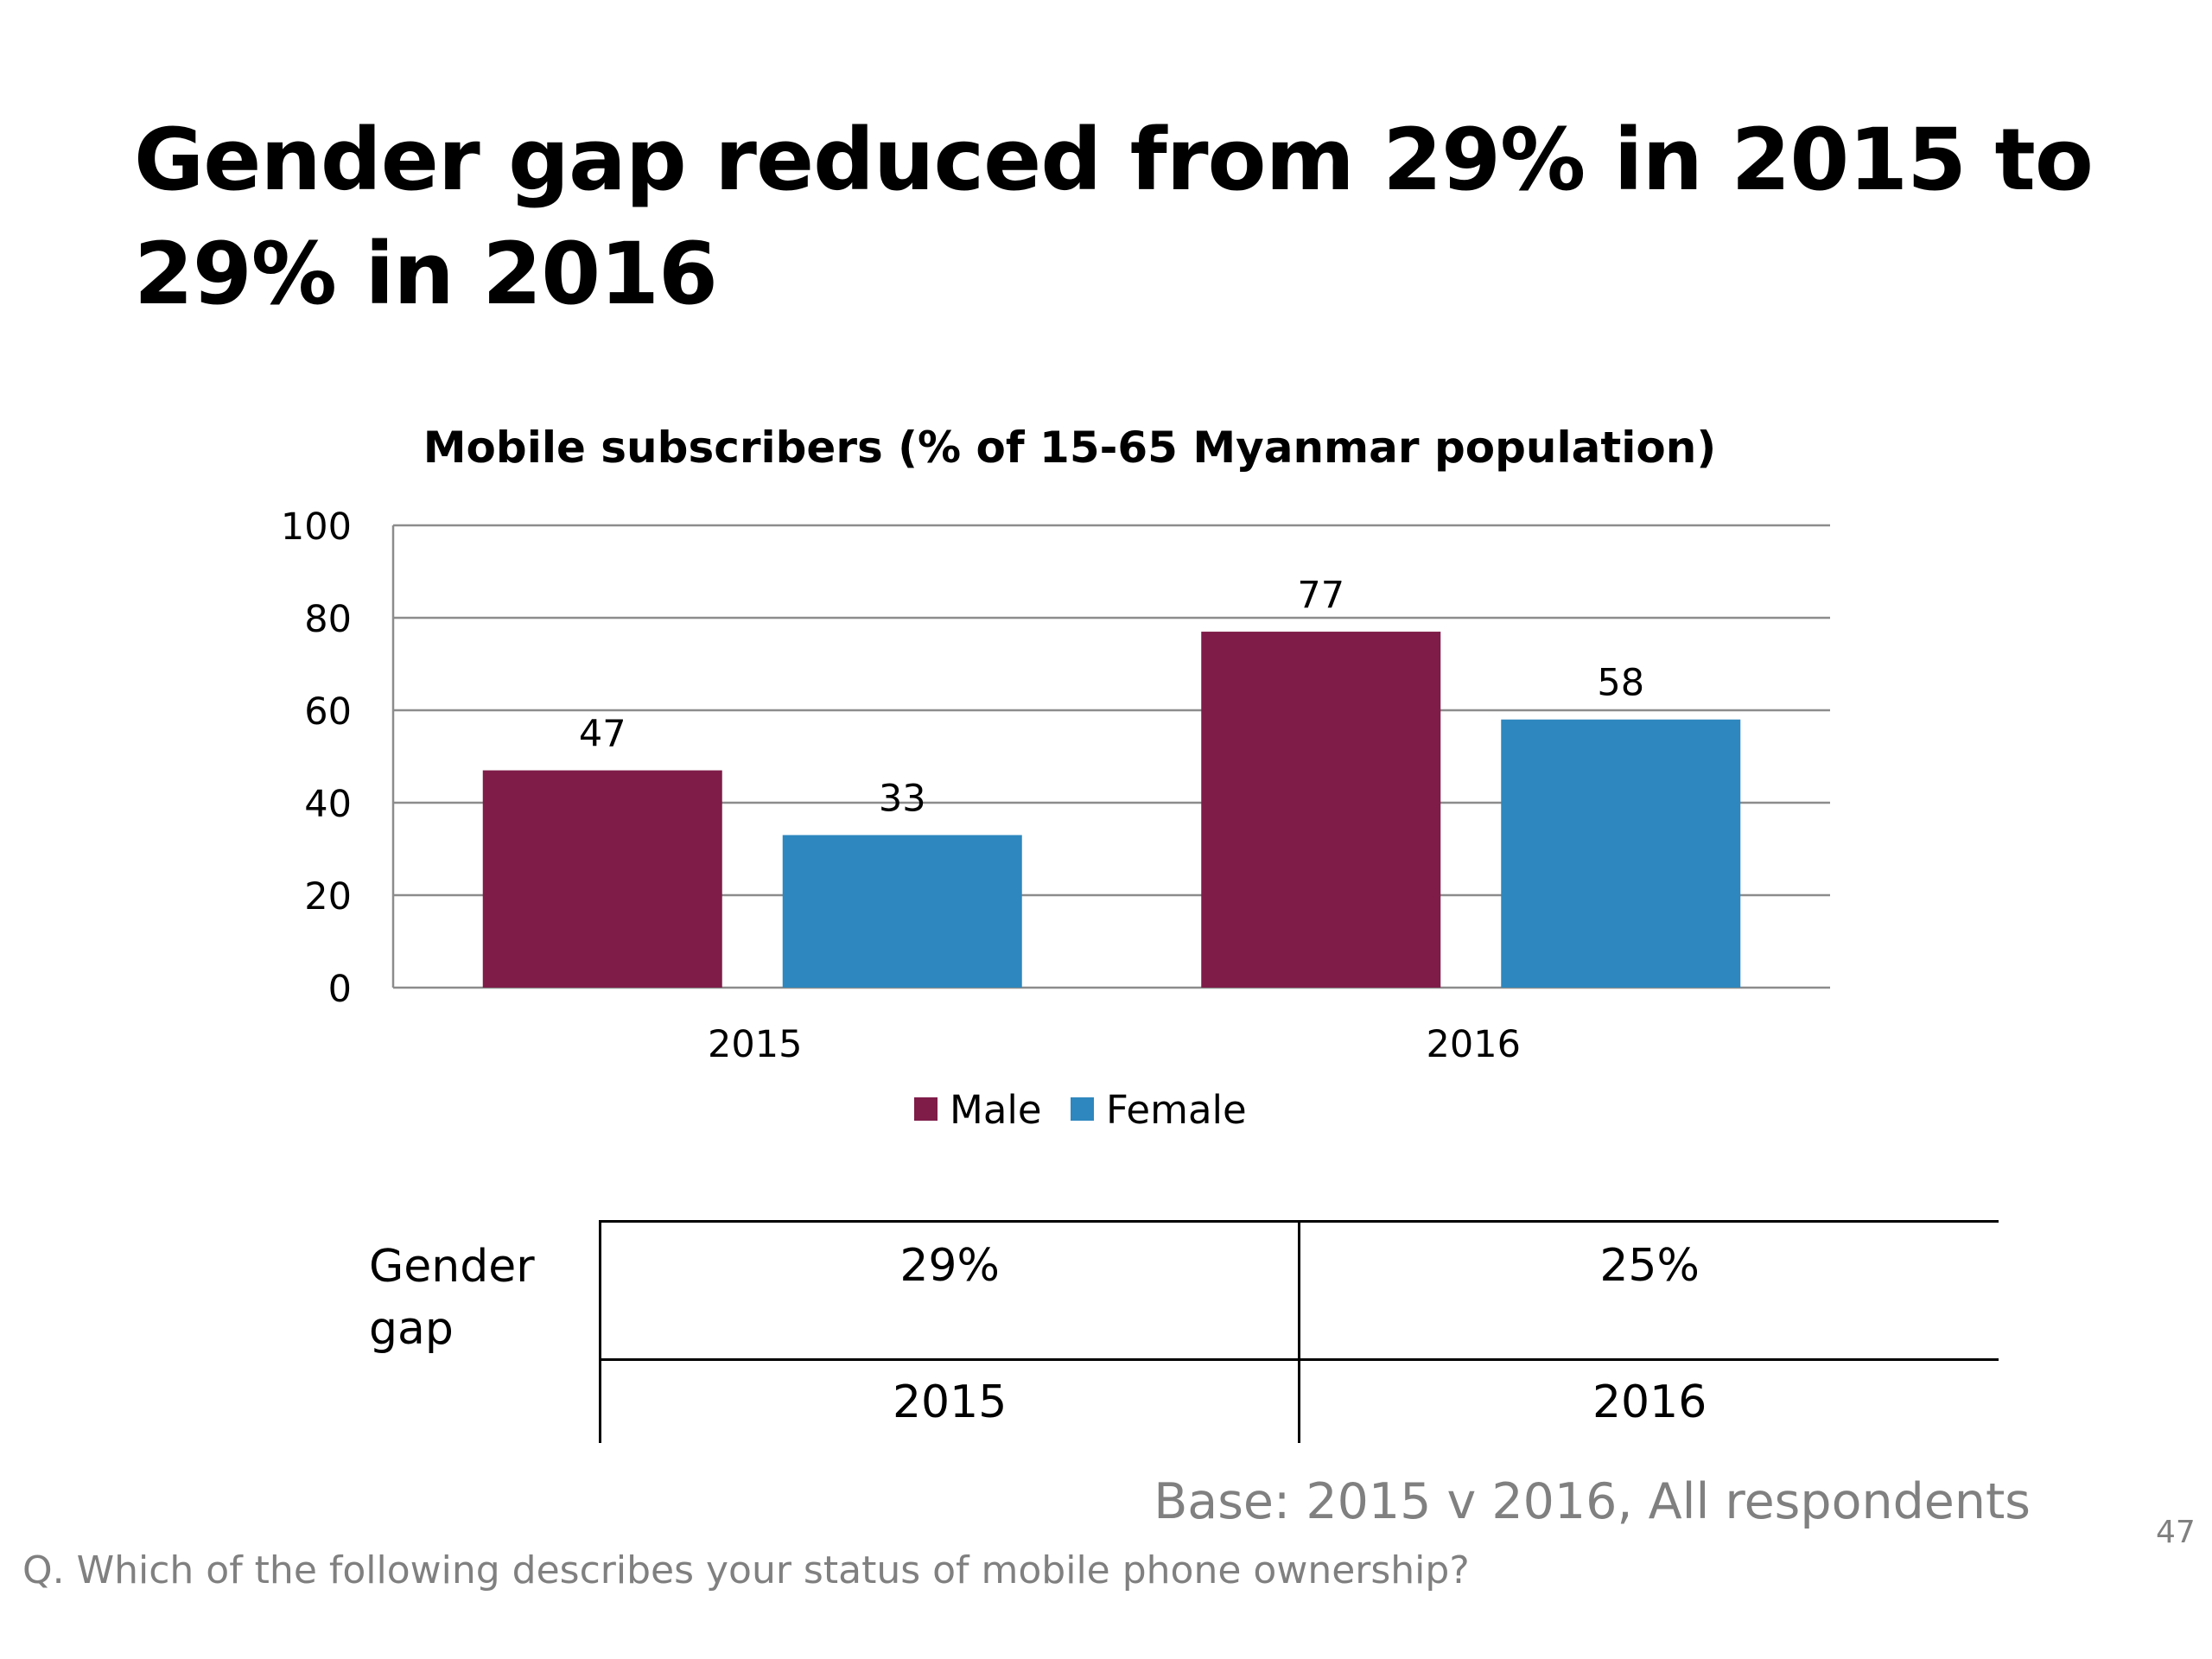  Describe the element at coordinates (316, 758) in the screenshot. I see `y-axis-tick-labels: 0 20 40 60 80 100` at that location.